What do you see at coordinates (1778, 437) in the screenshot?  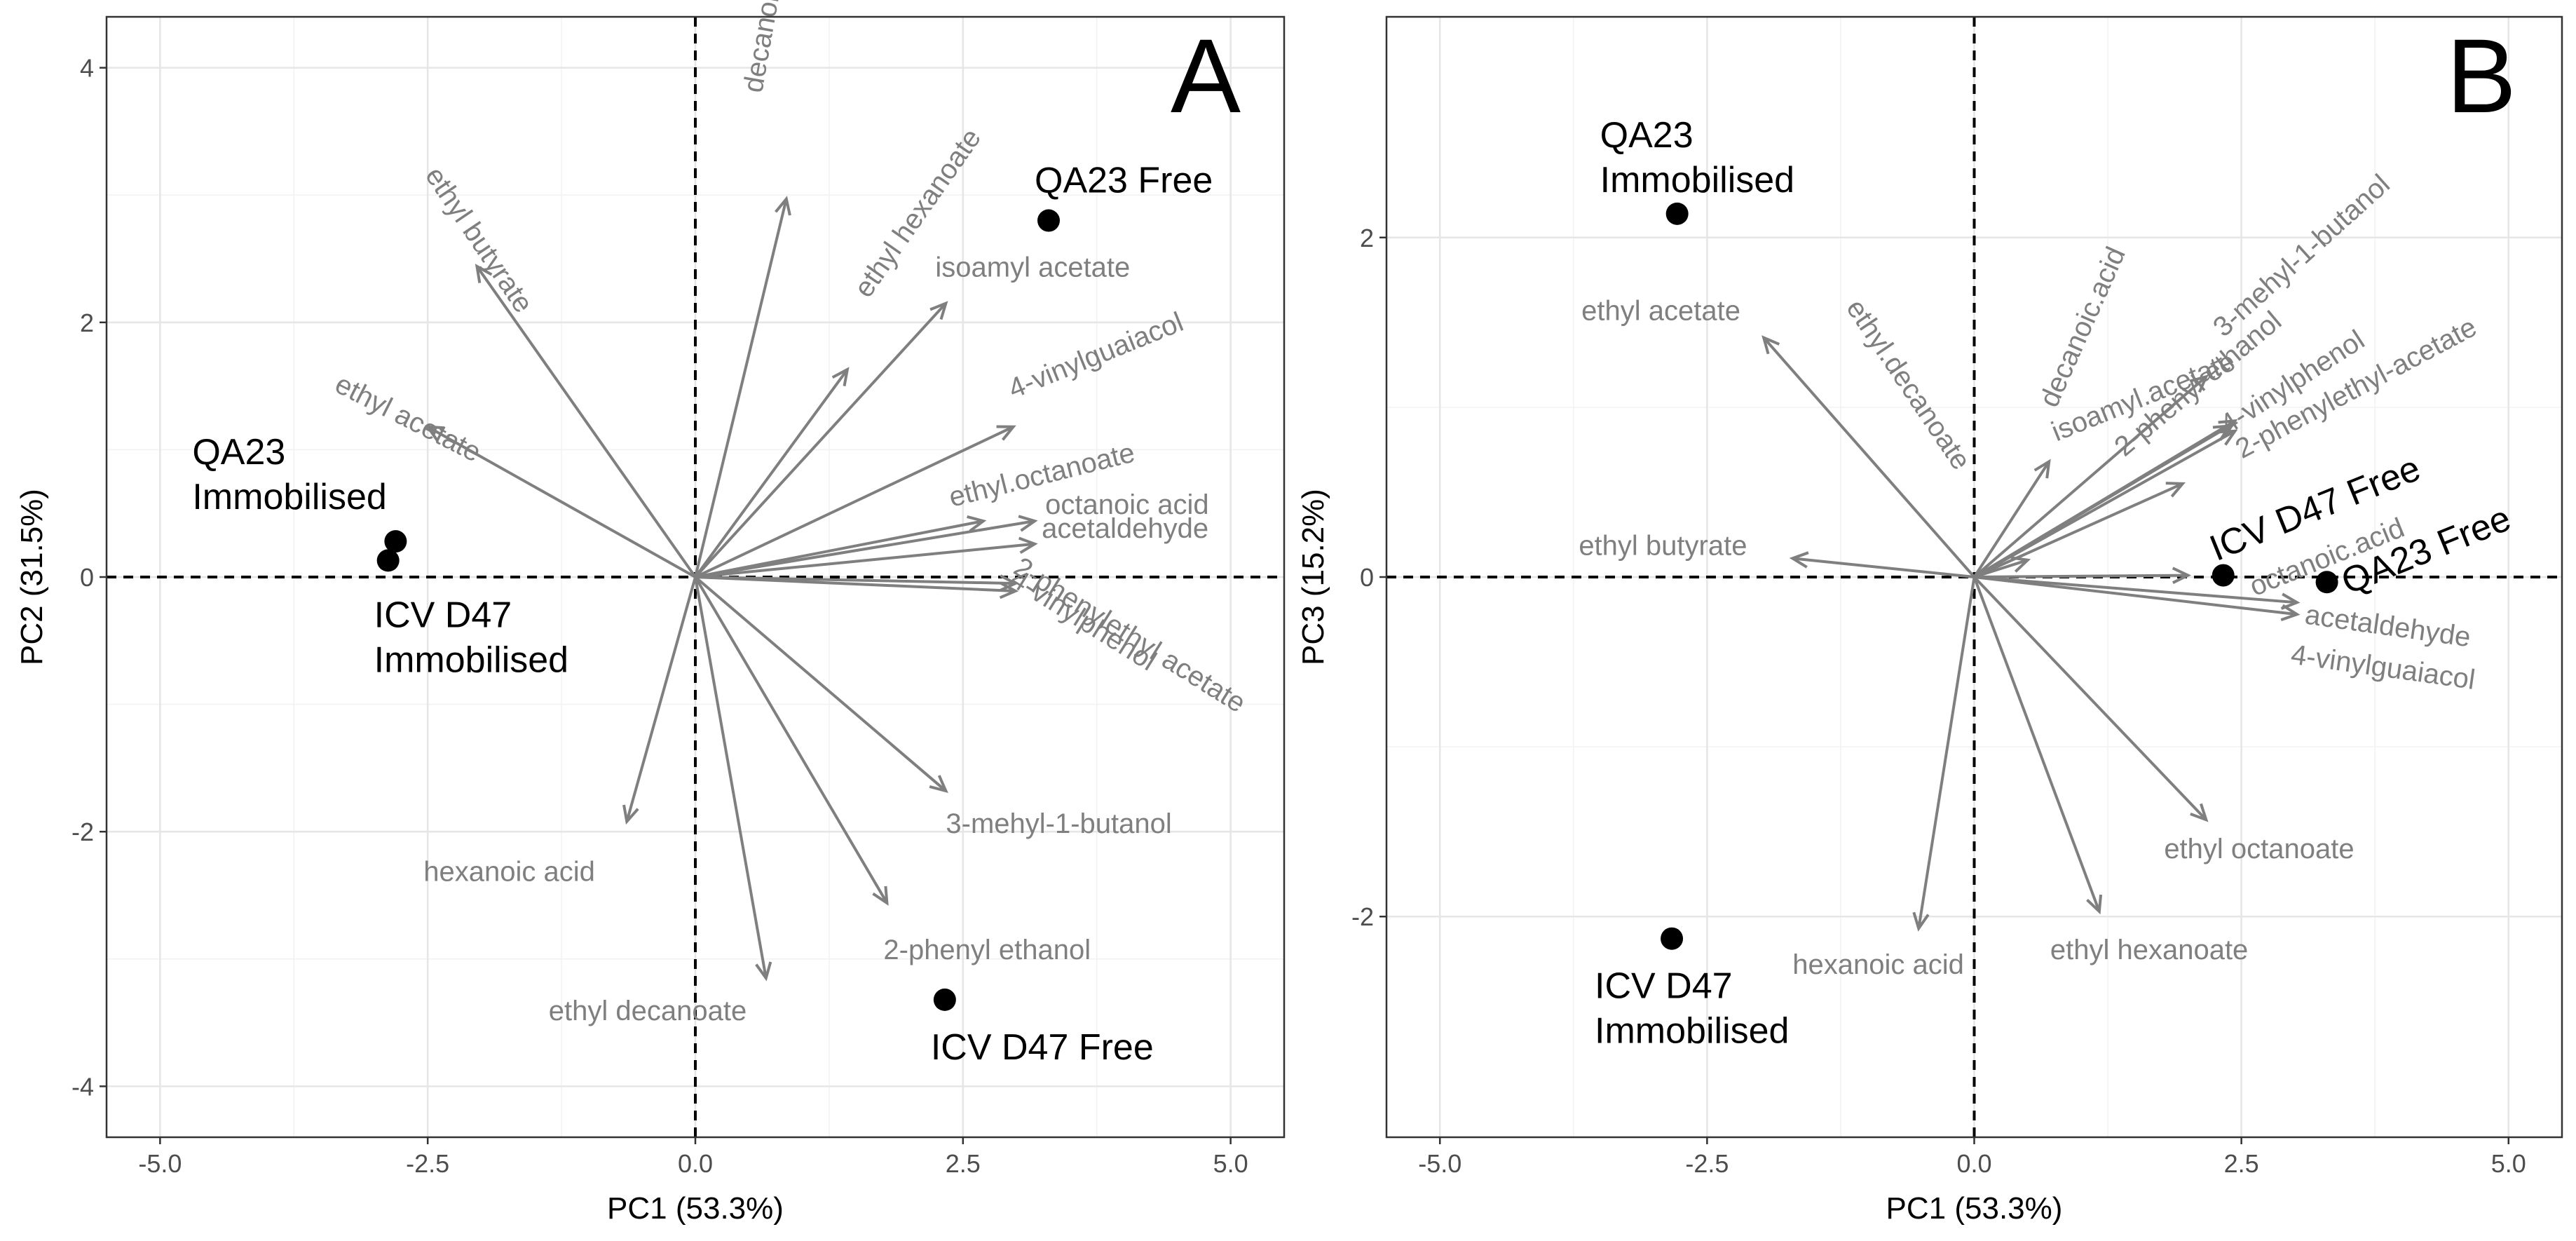 I see `loading-ethyl-acetate: ethyl acetate` at bounding box center [1778, 437].